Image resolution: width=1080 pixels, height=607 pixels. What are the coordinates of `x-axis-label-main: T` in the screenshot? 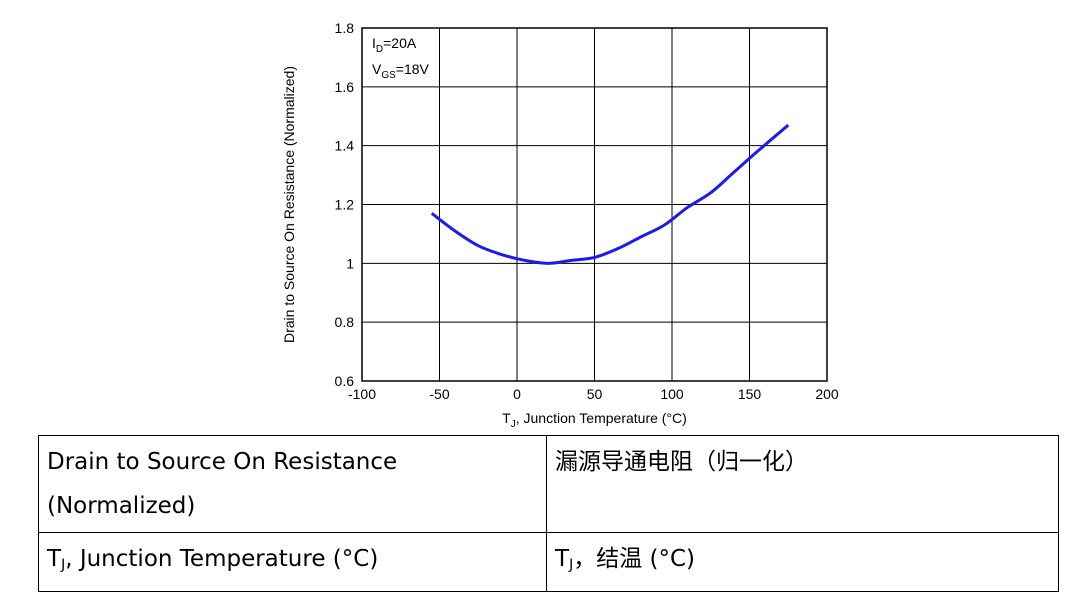 It's located at (506, 418).